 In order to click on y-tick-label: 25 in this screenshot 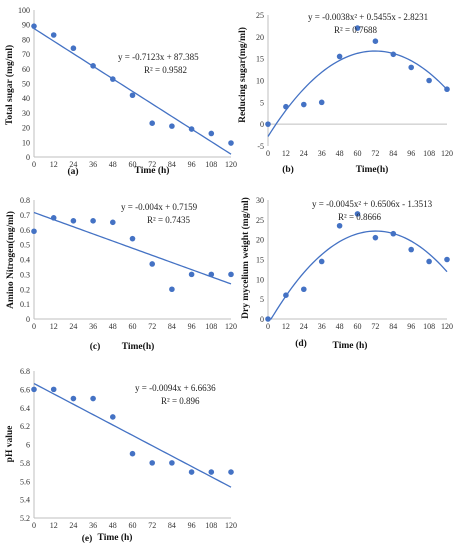, I will do `click(260, 220)`.